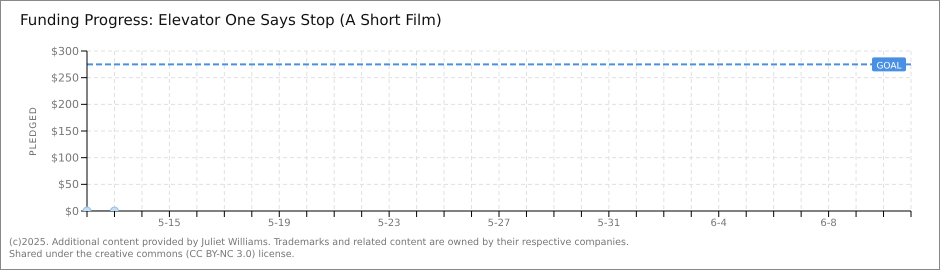  Describe the element at coordinates (389, 224) in the screenshot. I see `x-tick-label: 5-23` at that location.